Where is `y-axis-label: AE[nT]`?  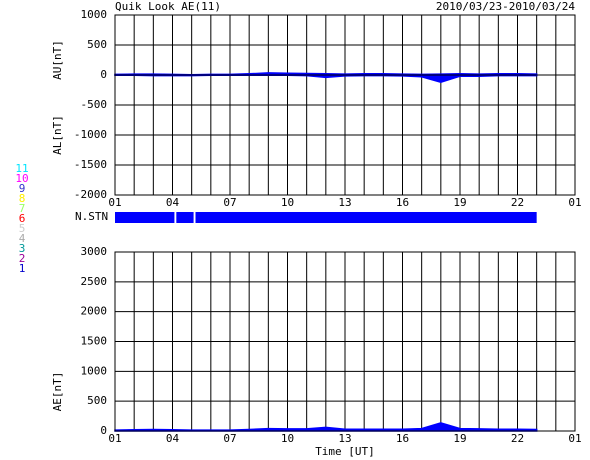
y-axis-label: AE[nT] is located at coordinates (57, 392).